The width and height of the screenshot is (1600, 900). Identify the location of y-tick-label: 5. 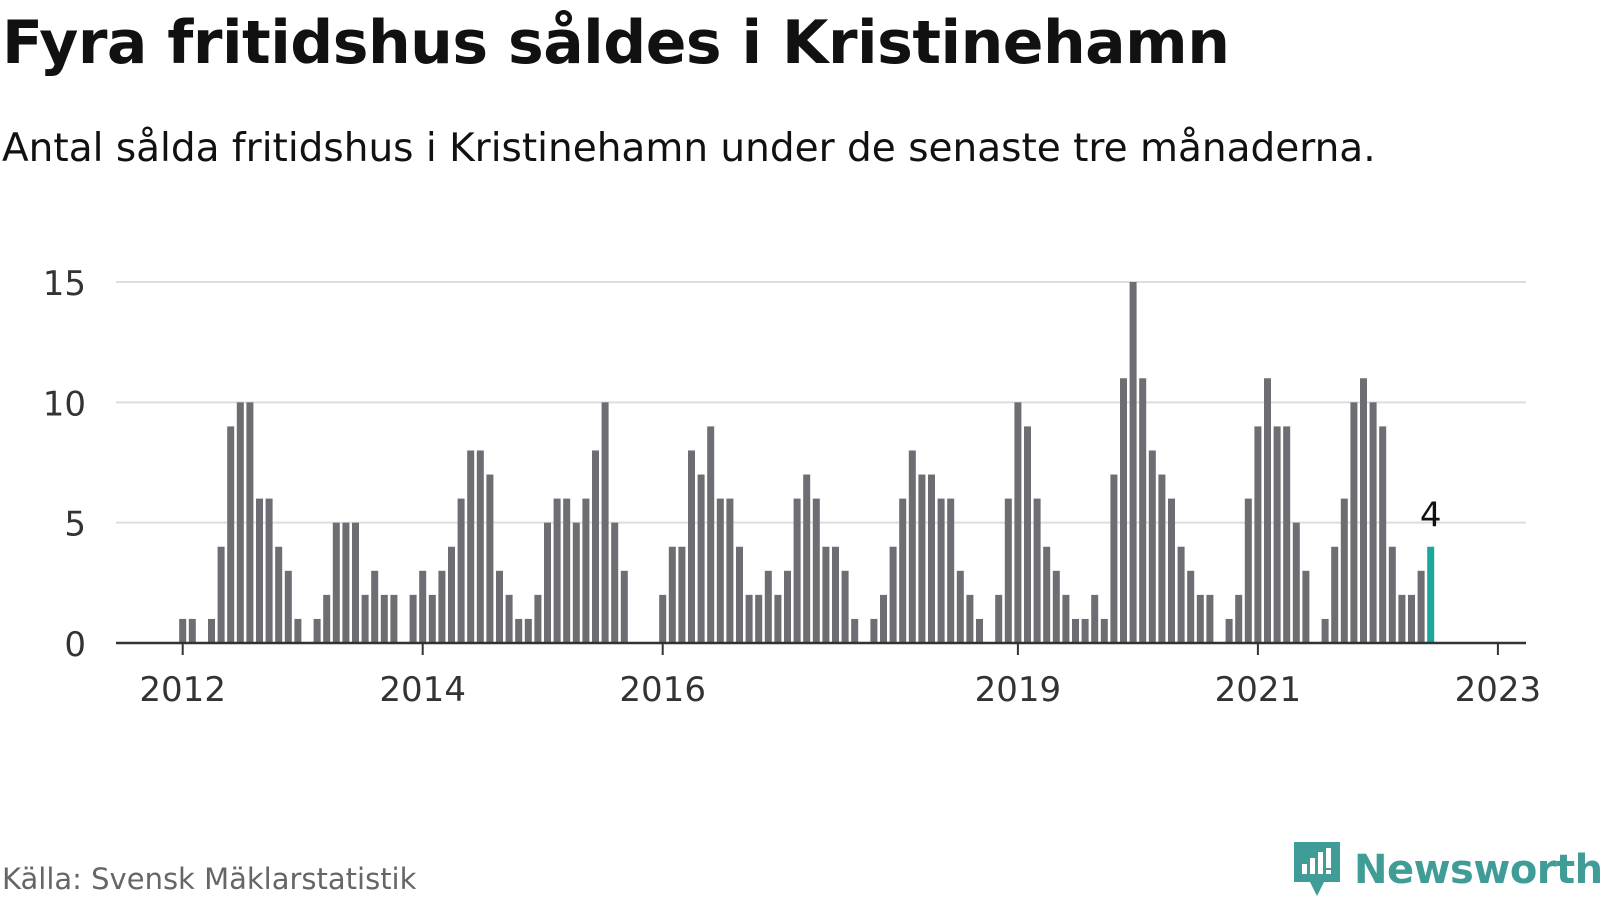
(75, 525).